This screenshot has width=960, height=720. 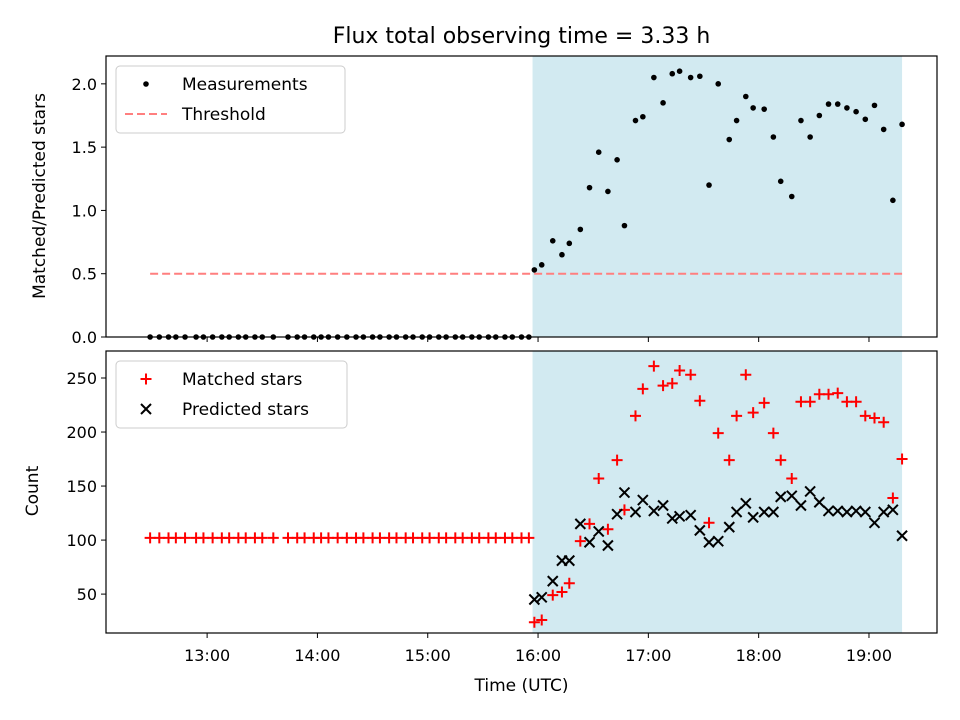 I want to click on legend-marker-measurements, so click(x=146, y=84).